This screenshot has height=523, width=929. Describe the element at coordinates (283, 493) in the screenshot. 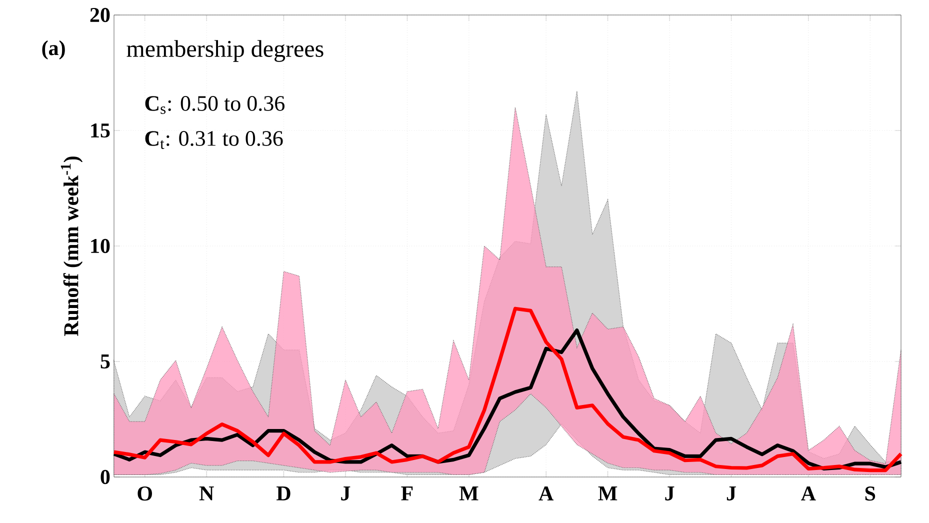

I see `x-tick-label: D` at that location.